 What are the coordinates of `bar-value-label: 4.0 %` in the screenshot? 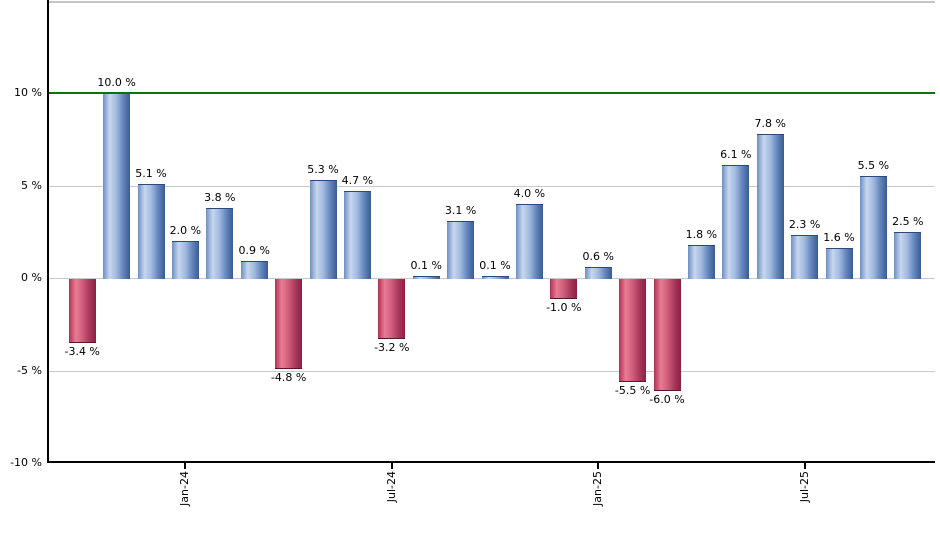 It's located at (529, 193).